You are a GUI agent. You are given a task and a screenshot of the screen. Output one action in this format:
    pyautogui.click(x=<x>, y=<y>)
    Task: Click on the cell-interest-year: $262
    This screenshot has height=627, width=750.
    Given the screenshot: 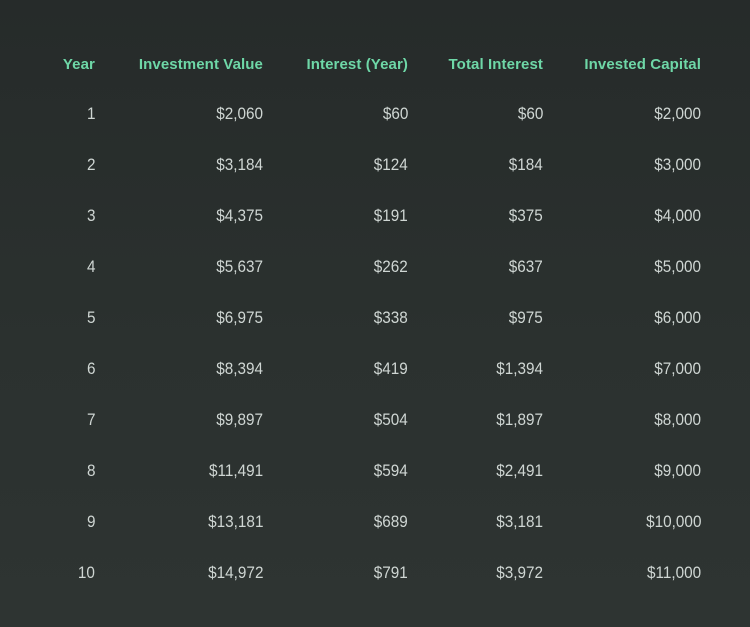 What is the action you would take?
    pyautogui.click(x=390, y=266)
    